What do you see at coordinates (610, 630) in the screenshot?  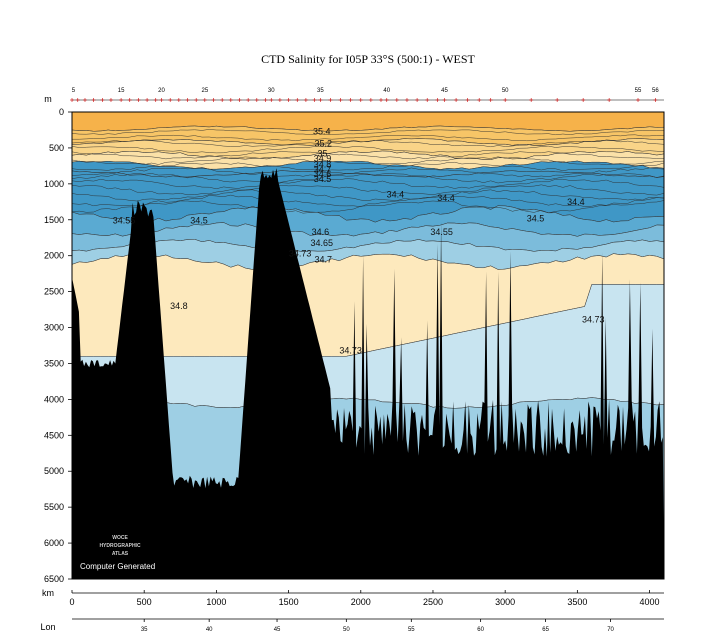 I see `lon-tick-label: 70` at bounding box center [610, 630].